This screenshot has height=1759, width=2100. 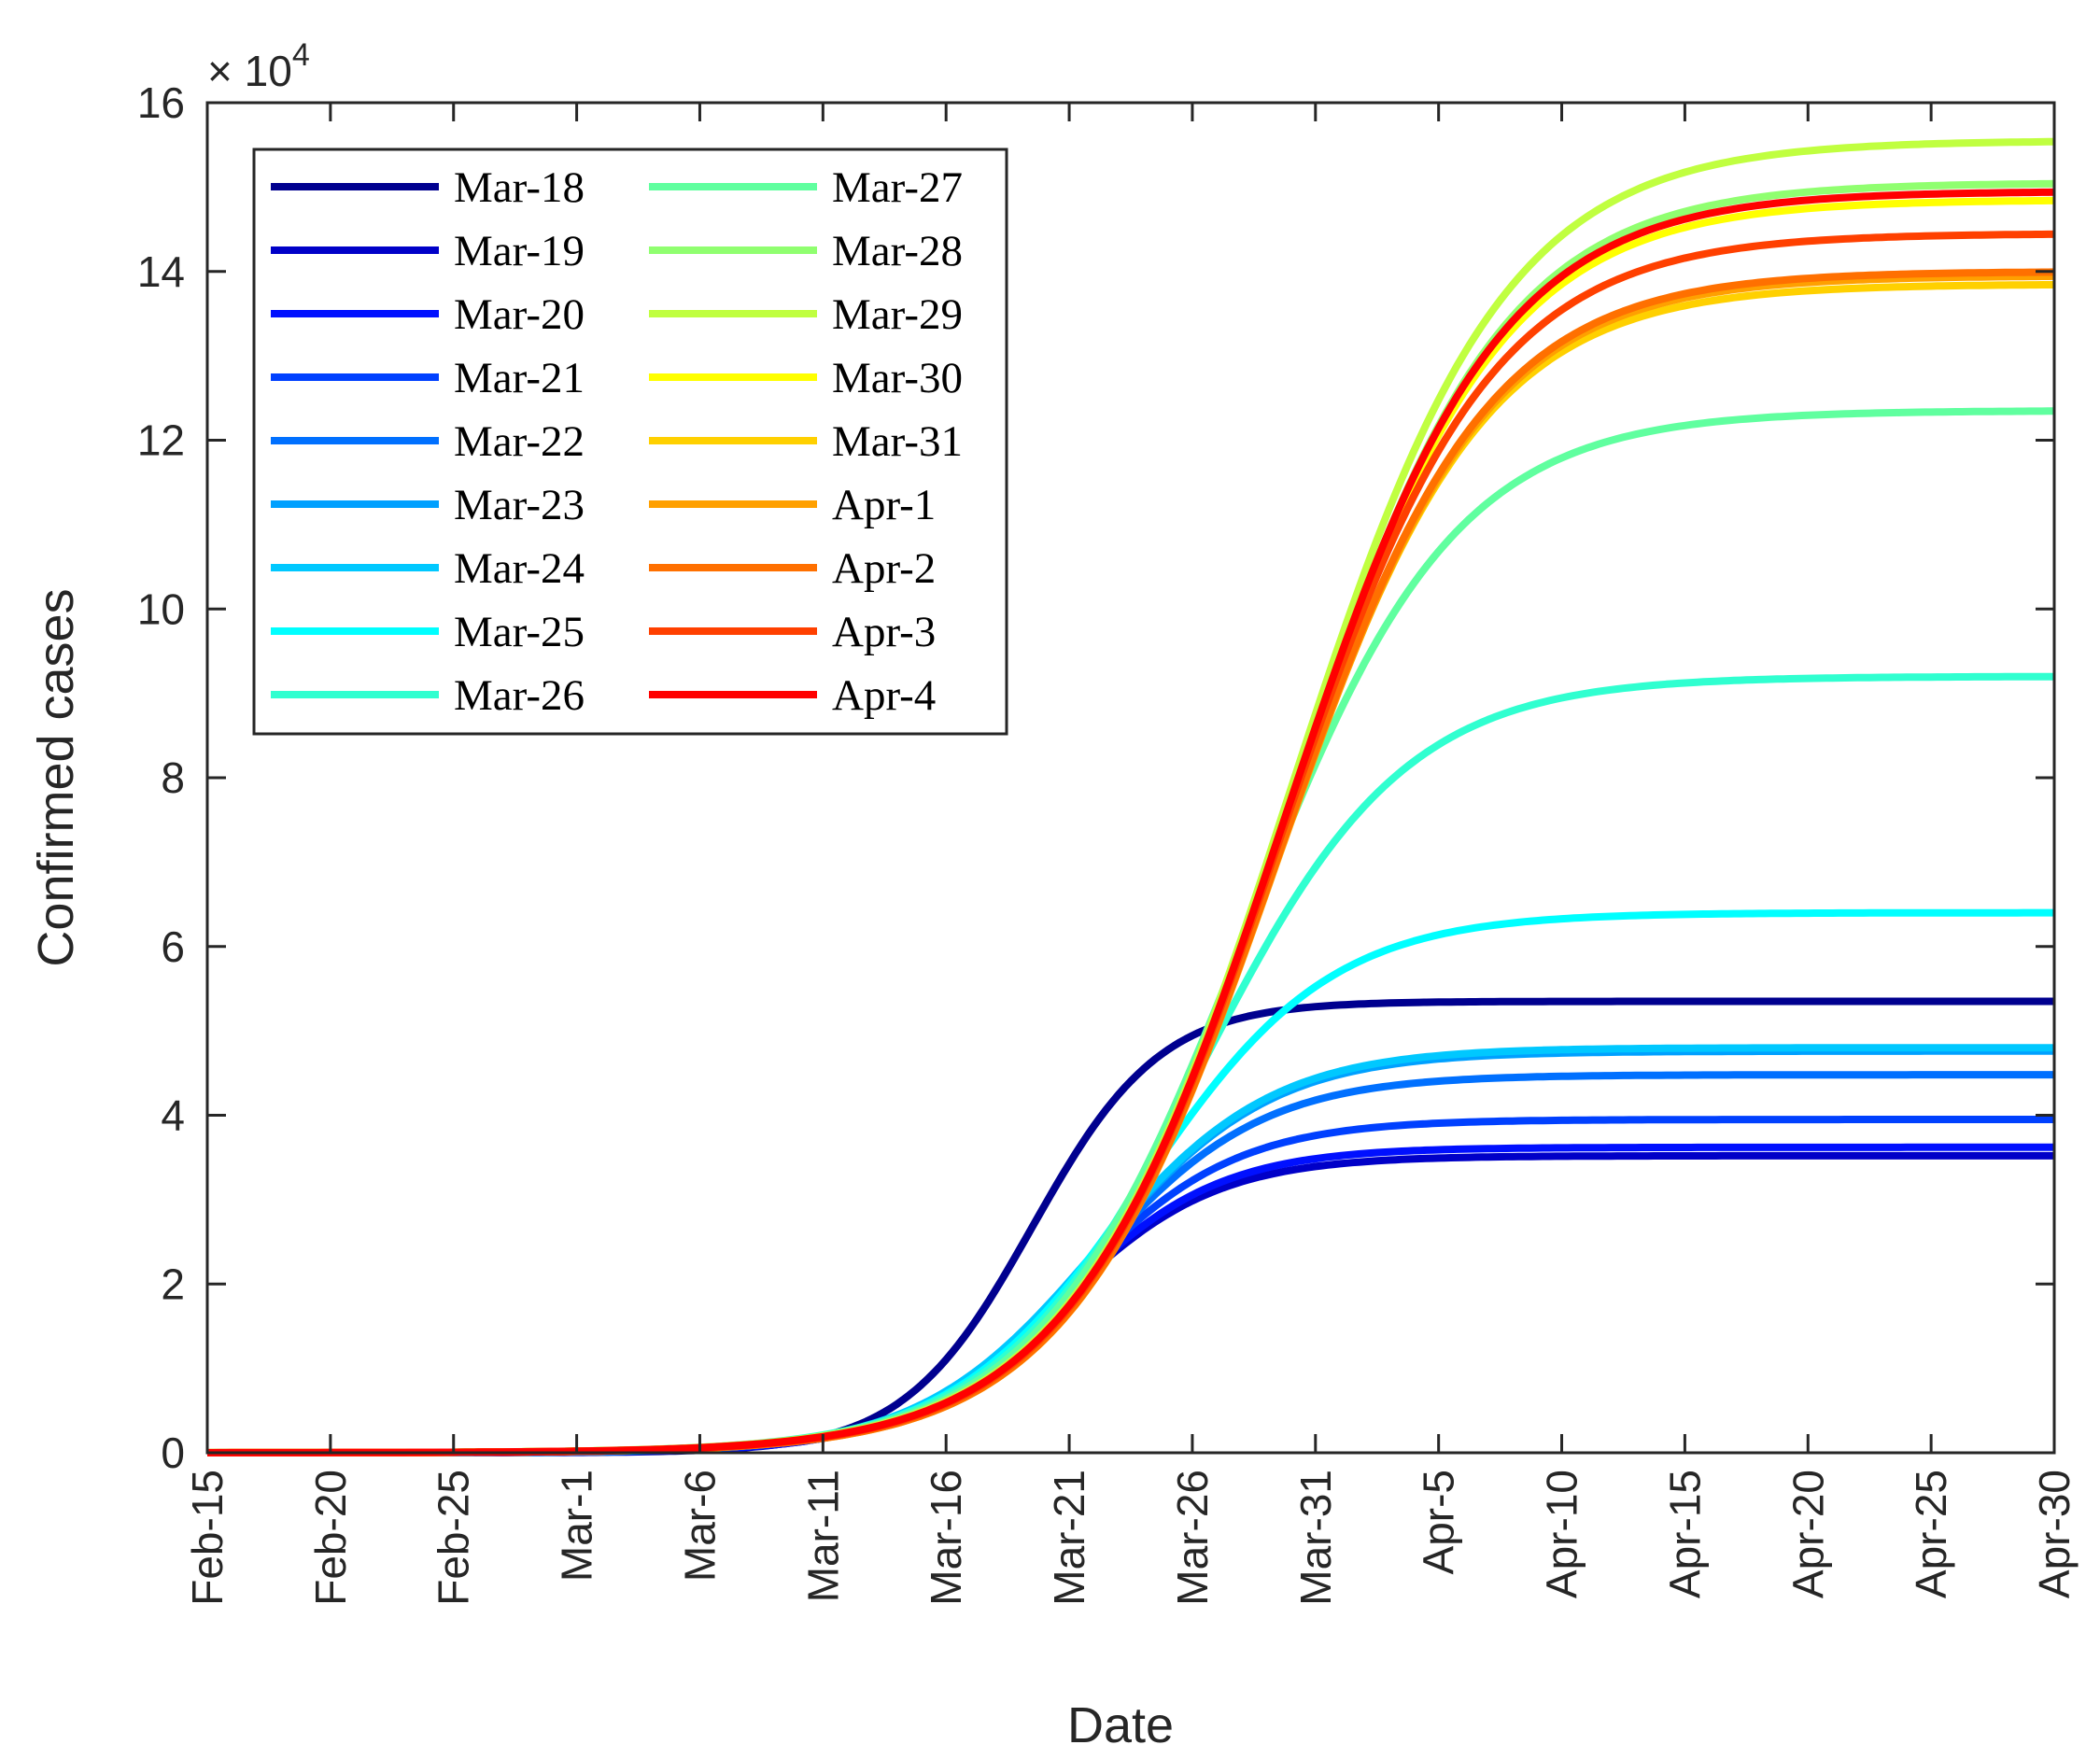 What do you see at coordinates (519, 251) in the screenshot?
I see `legend-label: Mar-19` at bounding box center [519, 251].